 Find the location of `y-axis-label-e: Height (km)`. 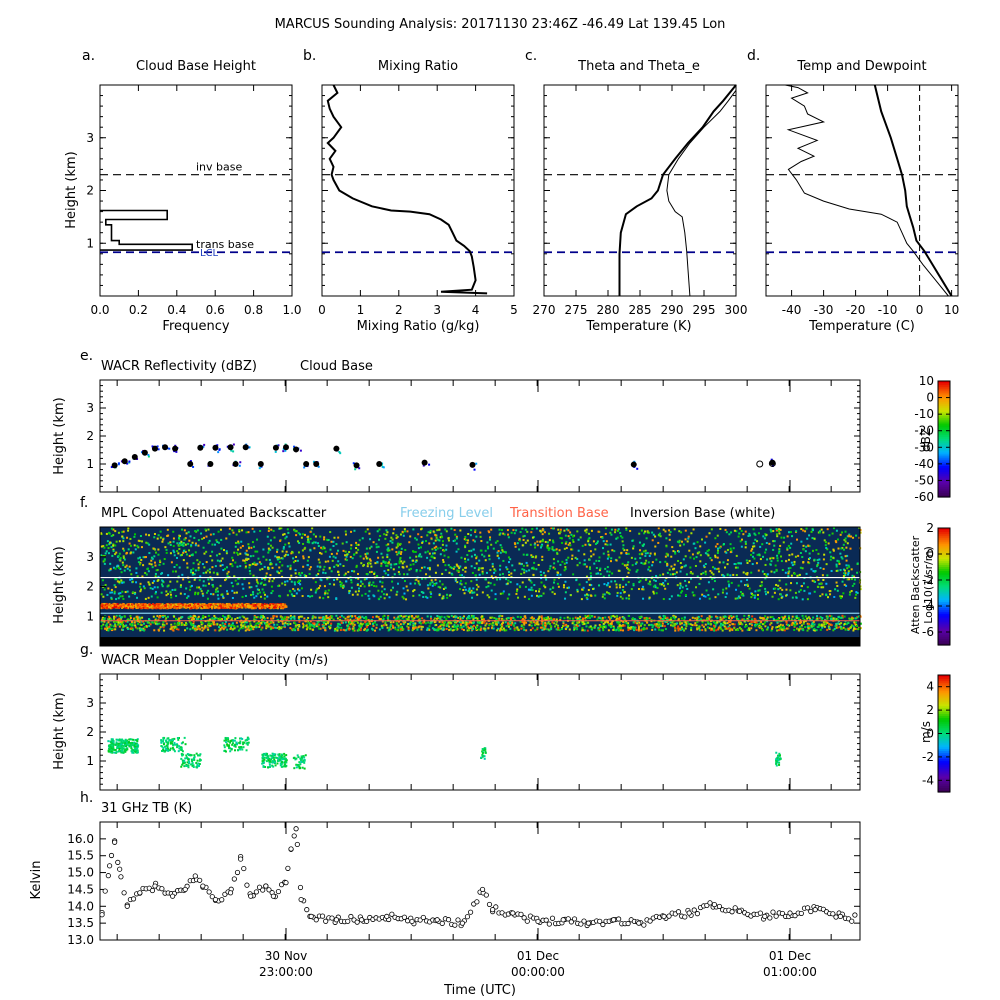

y-axis-label-e: Height (km) is located at coordinates (59, 435).